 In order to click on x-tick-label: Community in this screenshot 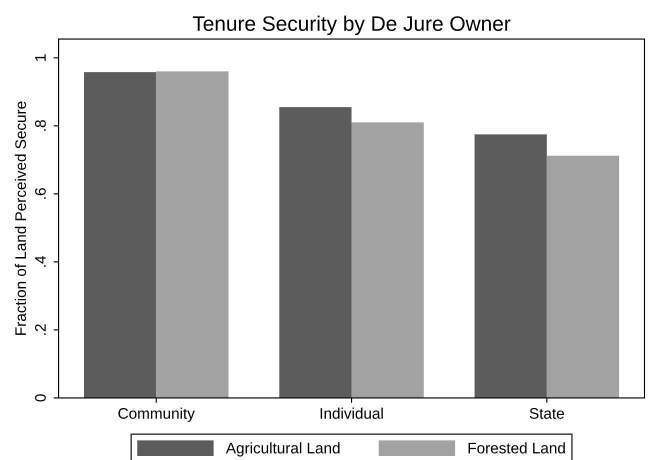, I will do `click(156, 415)`.